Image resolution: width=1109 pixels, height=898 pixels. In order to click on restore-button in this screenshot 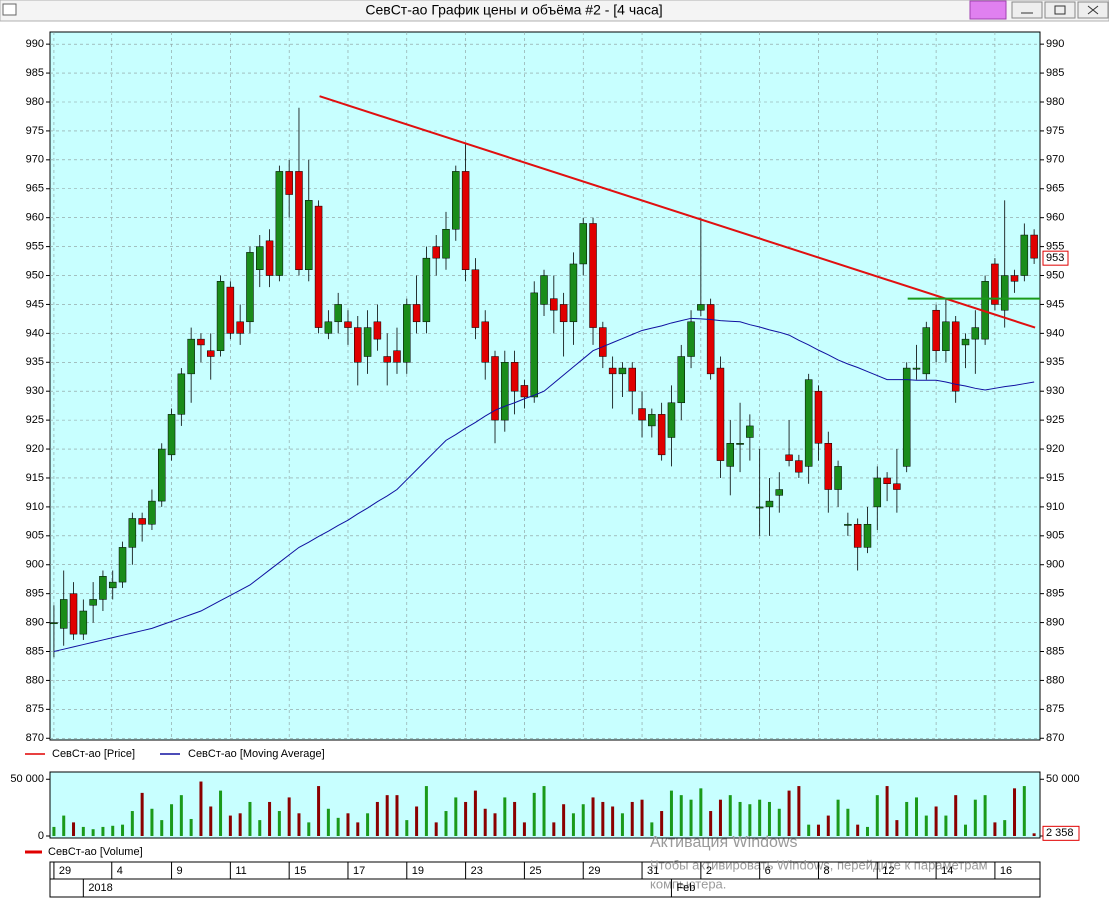, I will do `click(1060, 10)`.